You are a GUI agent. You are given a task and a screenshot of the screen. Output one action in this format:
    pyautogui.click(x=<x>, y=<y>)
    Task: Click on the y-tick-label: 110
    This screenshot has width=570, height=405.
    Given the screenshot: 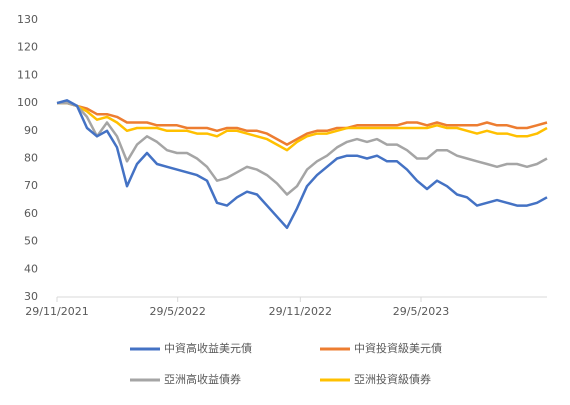 What is the action you would take?
    pyautogui.click(x=27, y=74)
    